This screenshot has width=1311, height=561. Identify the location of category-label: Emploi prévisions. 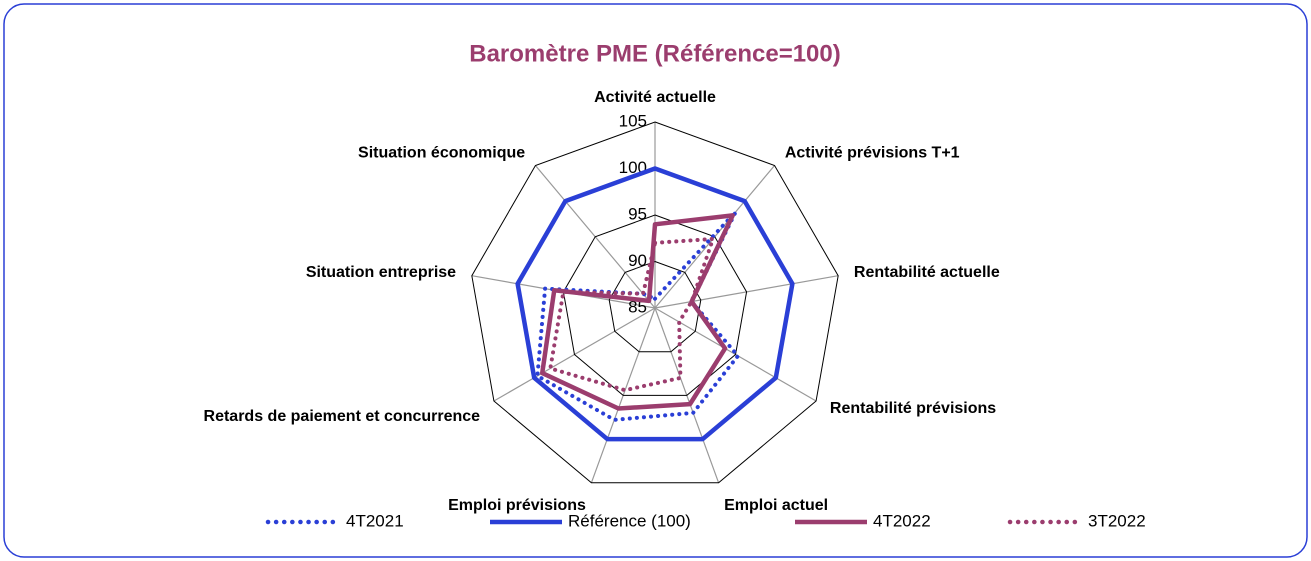
(517, 505).